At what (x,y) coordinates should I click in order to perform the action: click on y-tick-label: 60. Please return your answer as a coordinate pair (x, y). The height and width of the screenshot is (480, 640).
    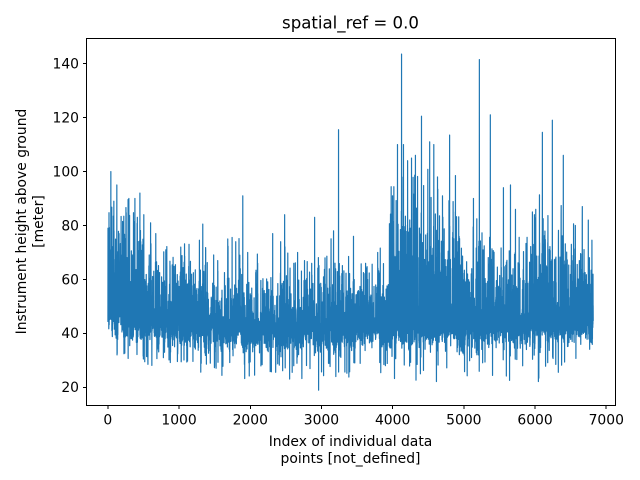
    Looking at the image, I should click on (70, 280).